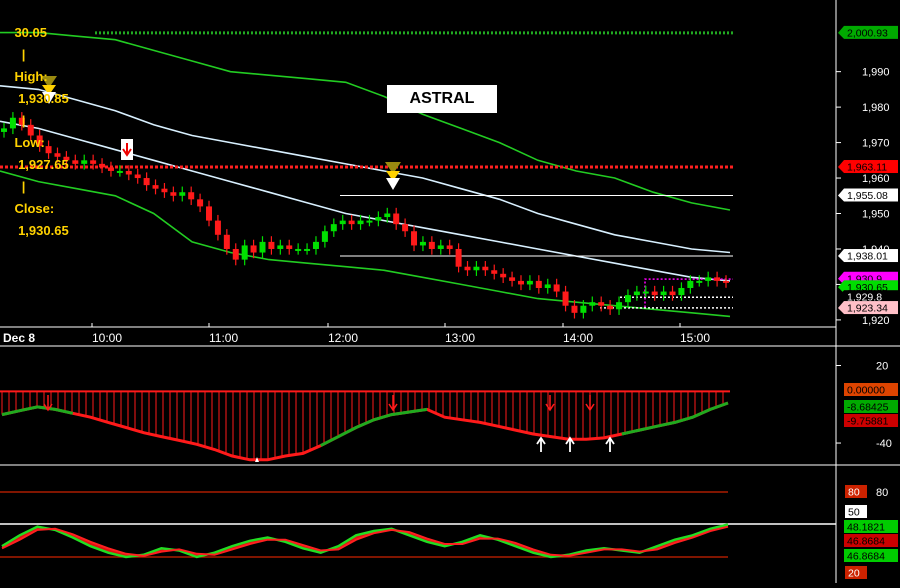 This screenshot has height=588, width=900. I want to click on price-tag-label: 1,923.34, so click(867, 309).